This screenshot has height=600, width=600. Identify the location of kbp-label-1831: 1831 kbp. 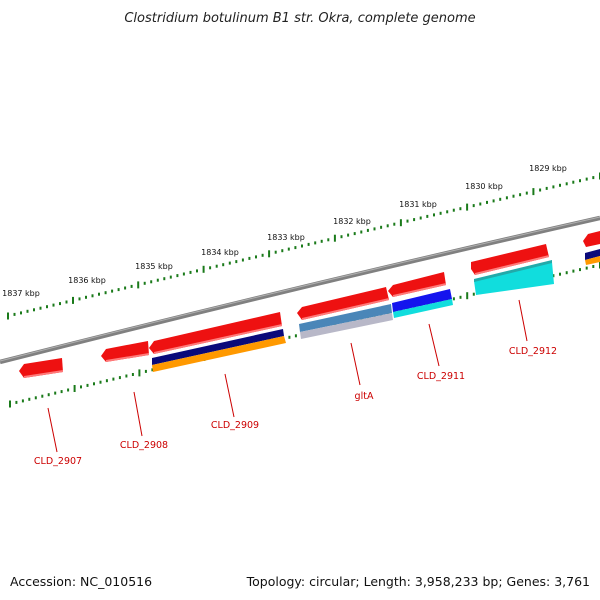
(418, 204).